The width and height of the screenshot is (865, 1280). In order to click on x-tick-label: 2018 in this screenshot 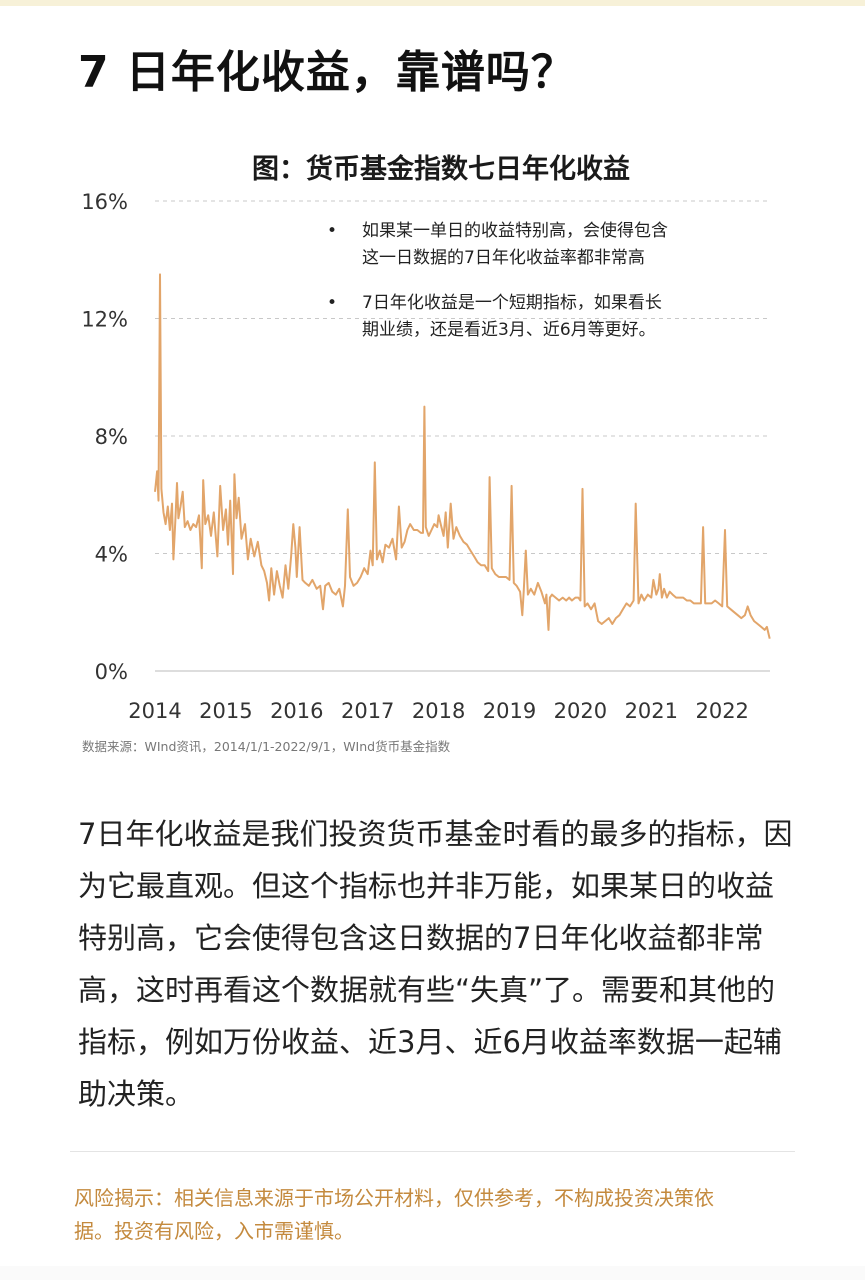, I will do `click(438, 711)`.